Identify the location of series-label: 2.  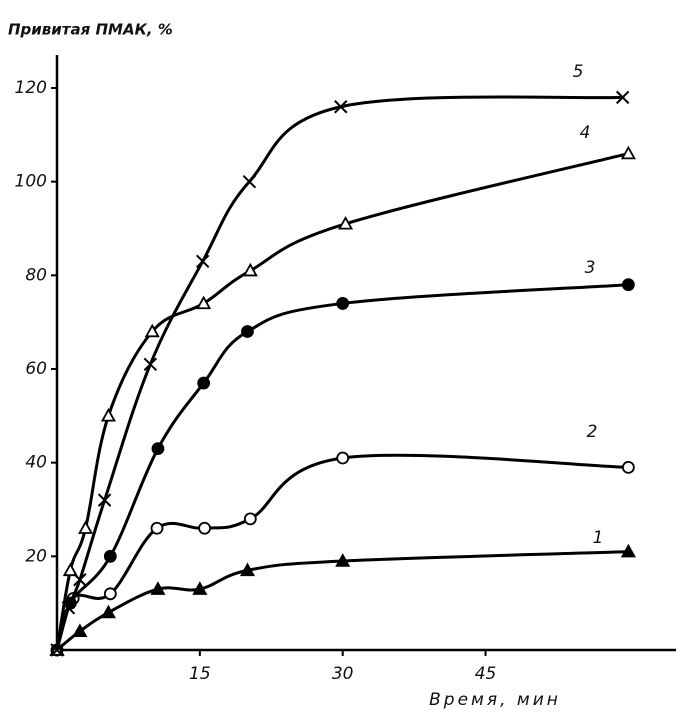
(592, 432).